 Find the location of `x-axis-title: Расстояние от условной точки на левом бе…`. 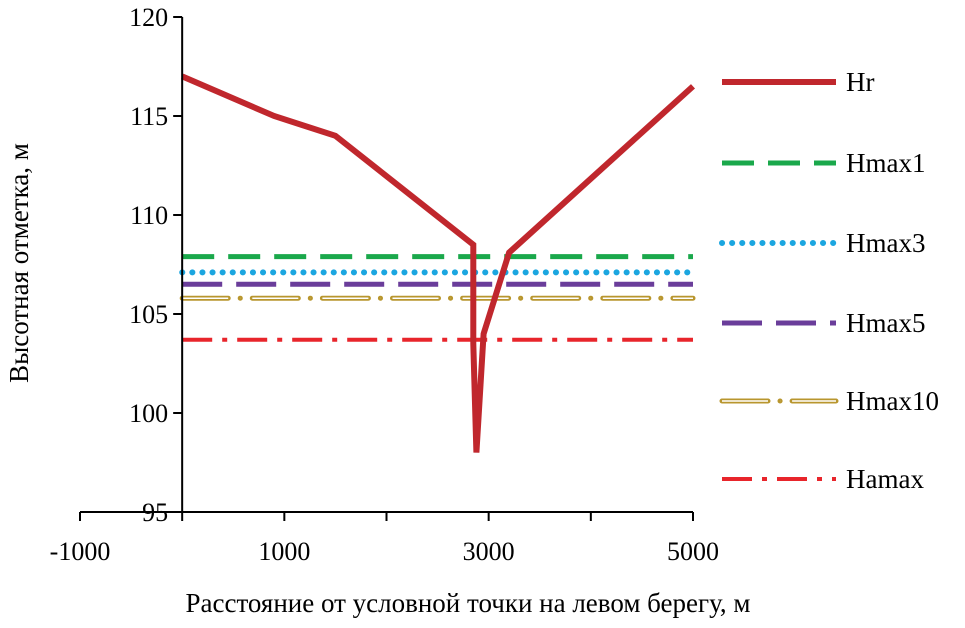

x-axis-title: Расстояние от условной точки на левом бе… is located at coordinates (468, 603).